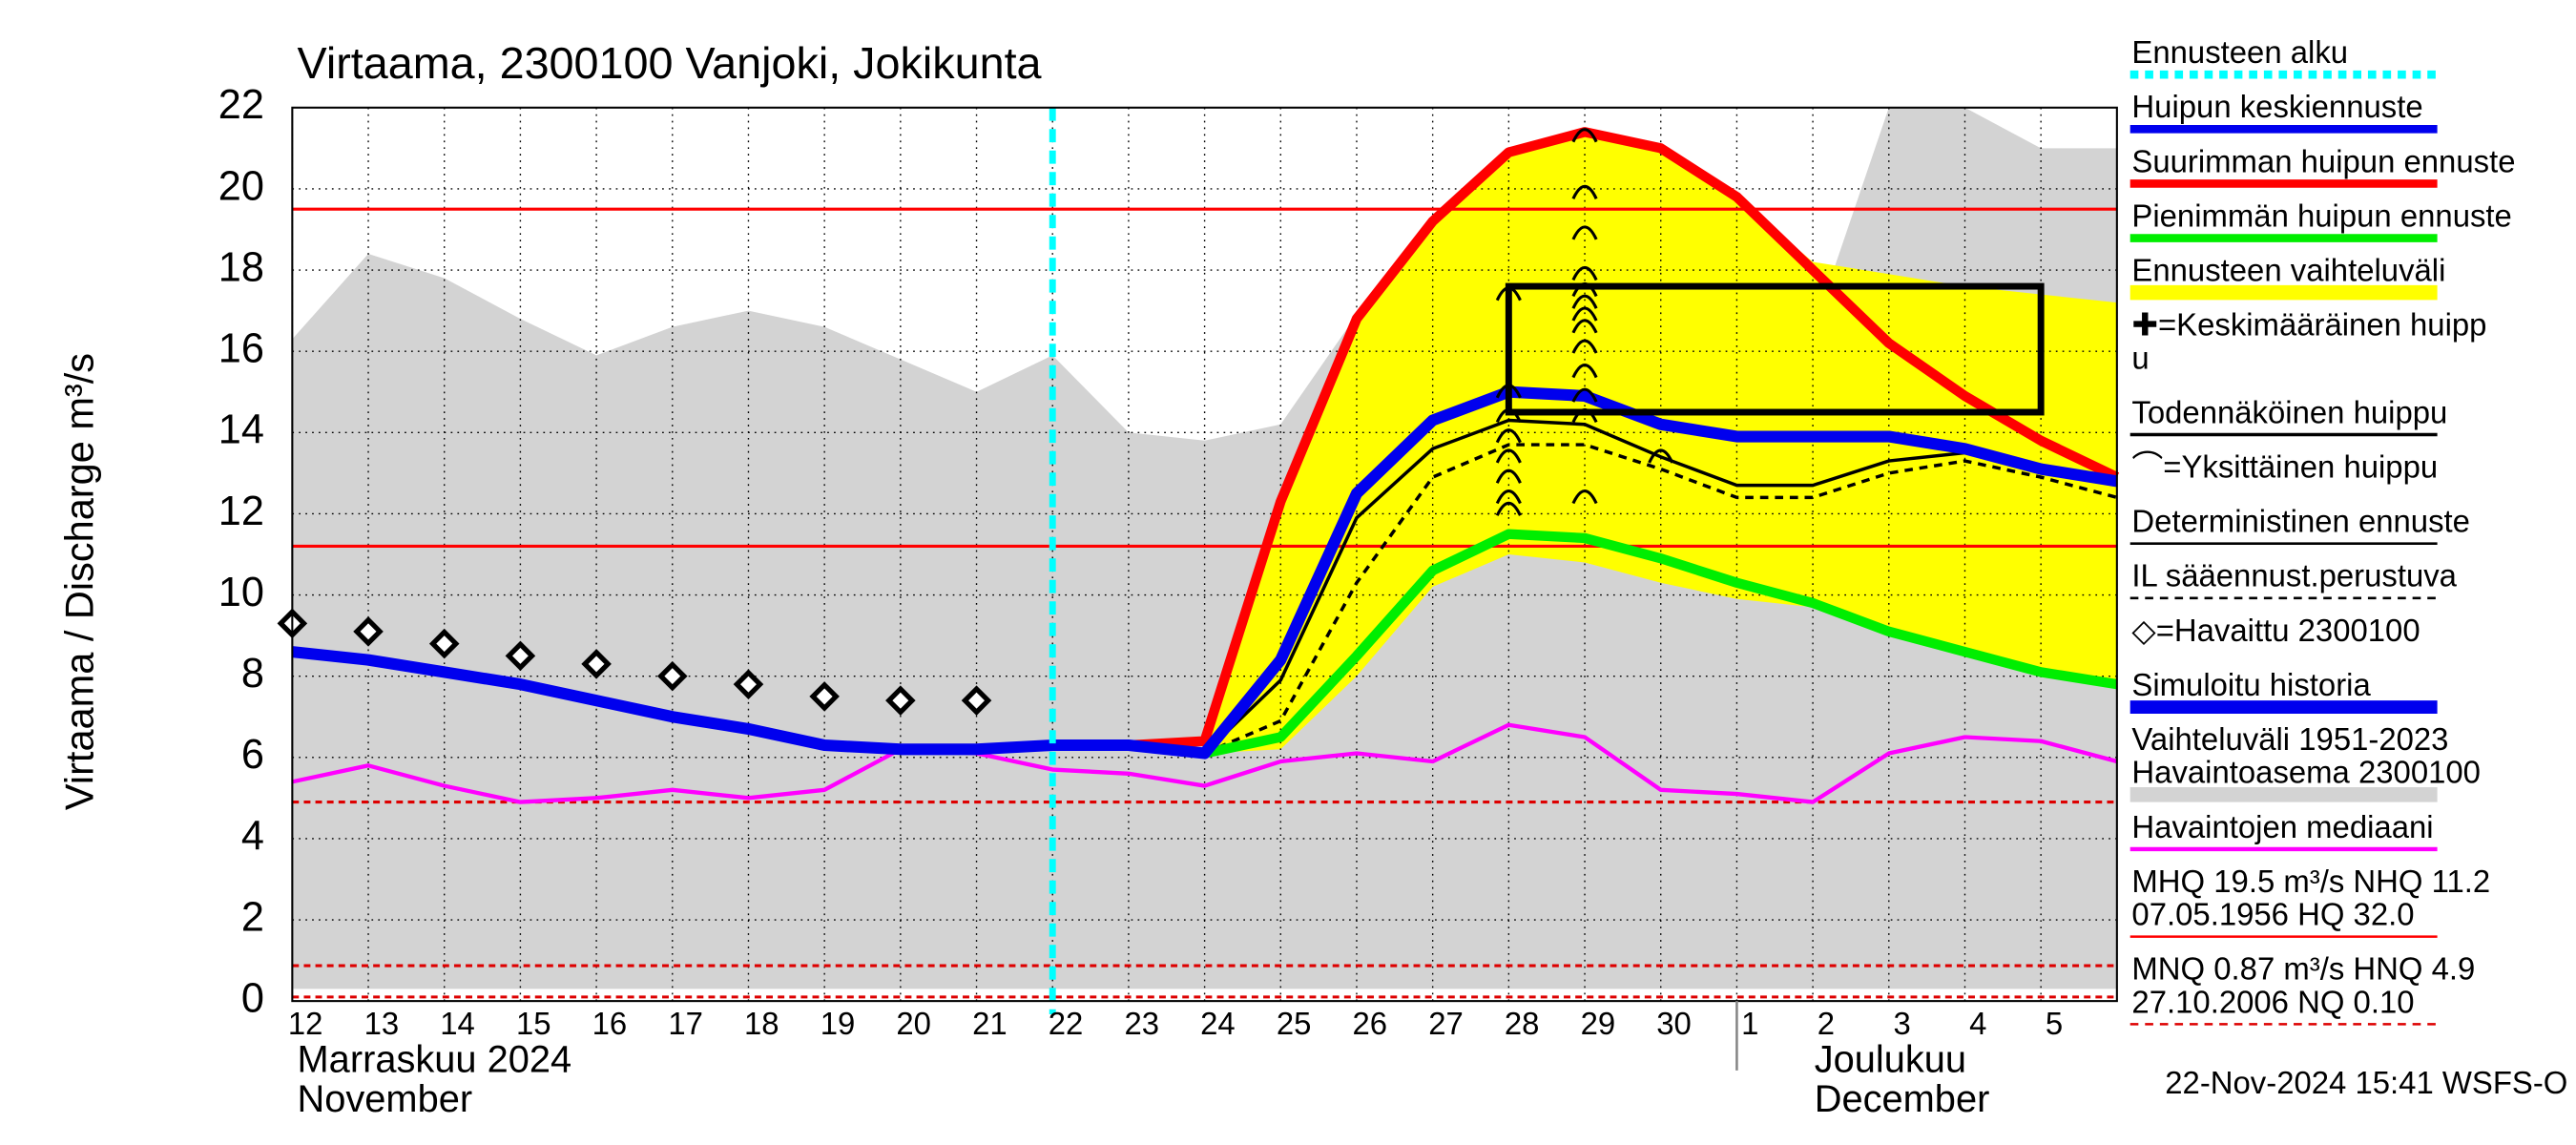  Describe the element at coordinates (252, 999) in the screenshot. I see `y-tick-label: 0` at that location.